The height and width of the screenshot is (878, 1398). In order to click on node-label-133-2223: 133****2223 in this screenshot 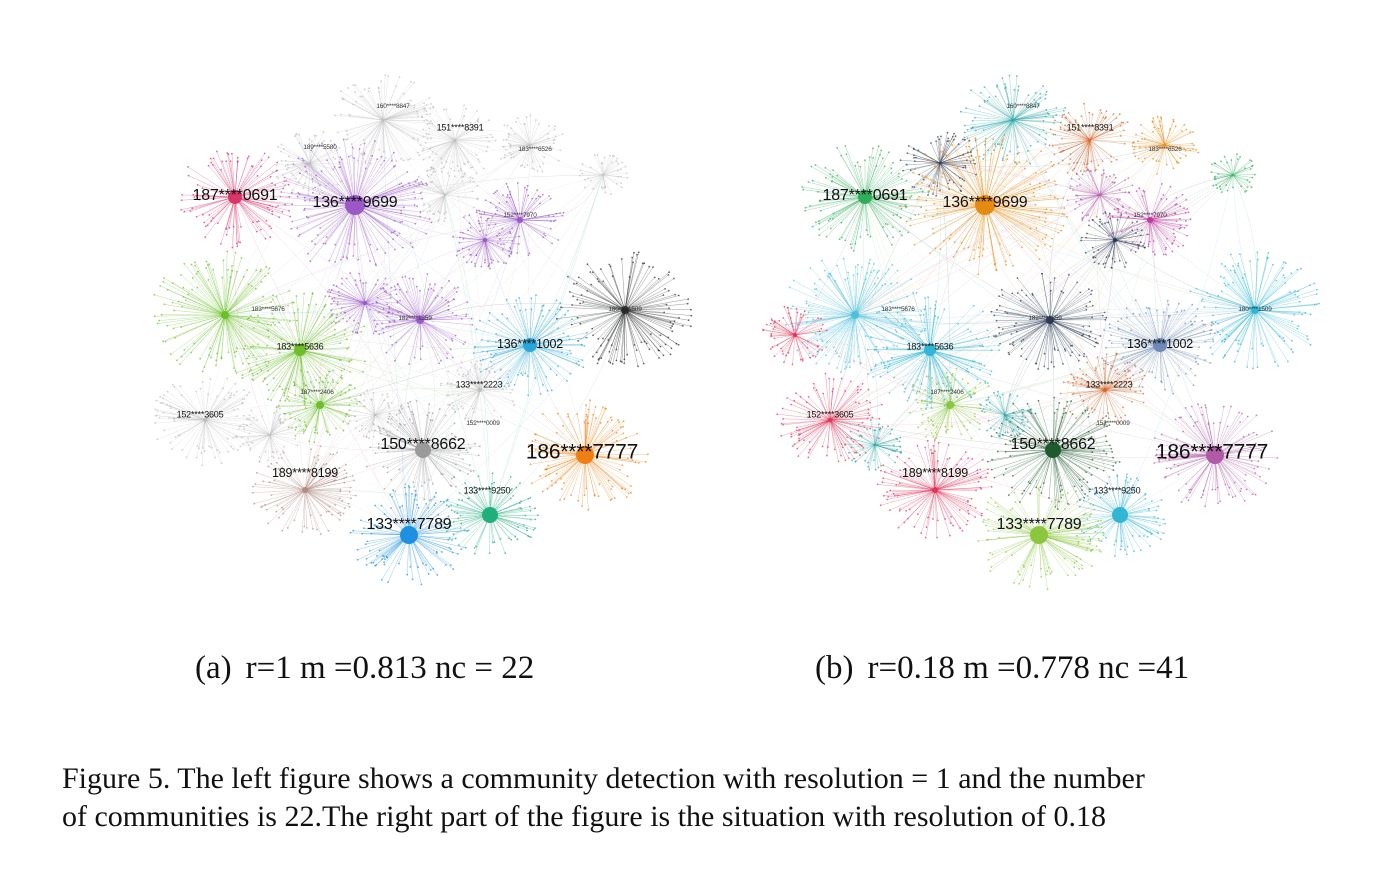, I will do `click(479, 384)`.